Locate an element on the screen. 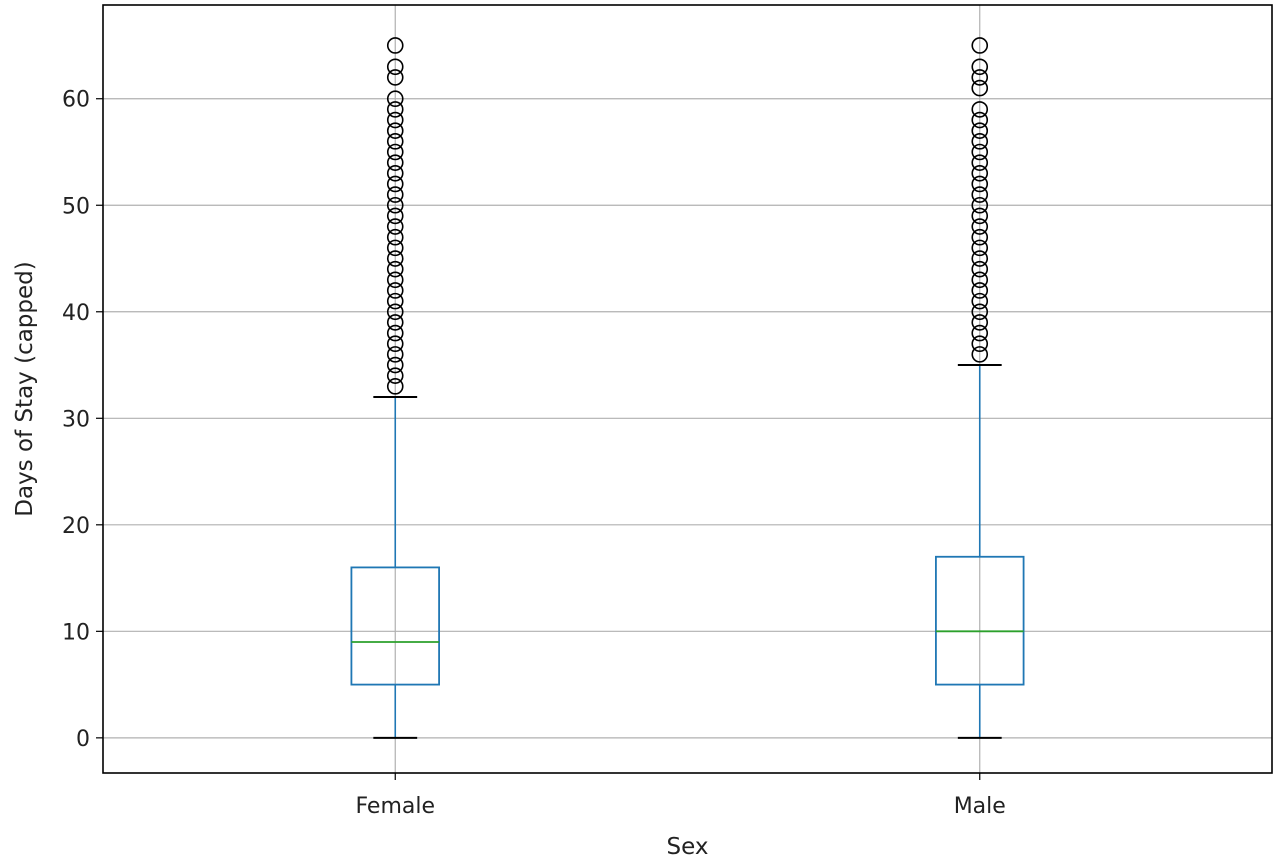  y-tick-label: 30 is located at coordinates (76, 419).